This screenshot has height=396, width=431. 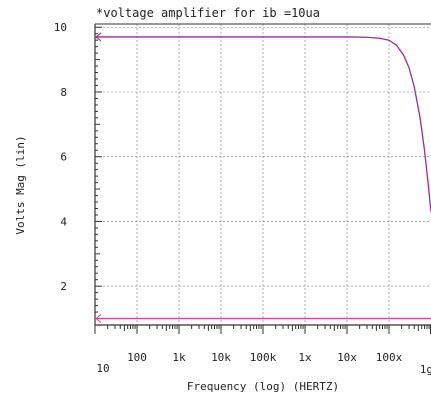 What do you see at coordinates (102, 368) in the screenshot?
I see `x-tick-label-10: 10` at bounding box center [102, 368].